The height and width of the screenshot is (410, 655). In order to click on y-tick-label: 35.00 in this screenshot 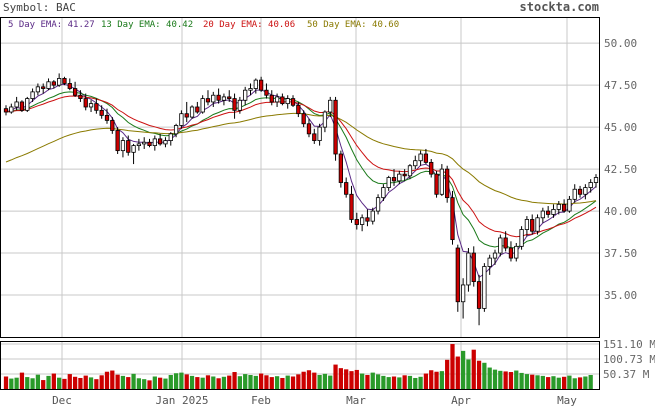, I will do `click(620, 295)`.